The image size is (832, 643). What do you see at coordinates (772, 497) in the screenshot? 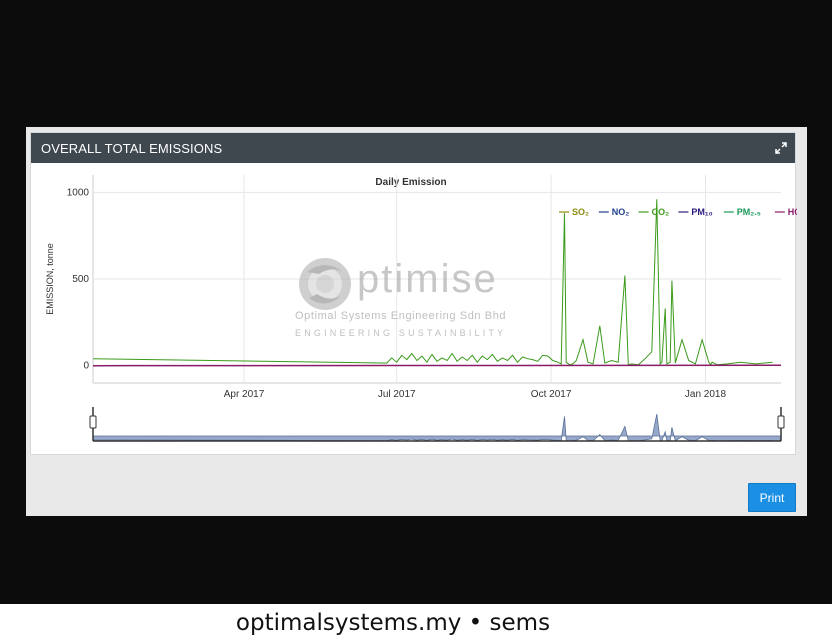
I see `print-button: Print` at bounding box center [772, 497].